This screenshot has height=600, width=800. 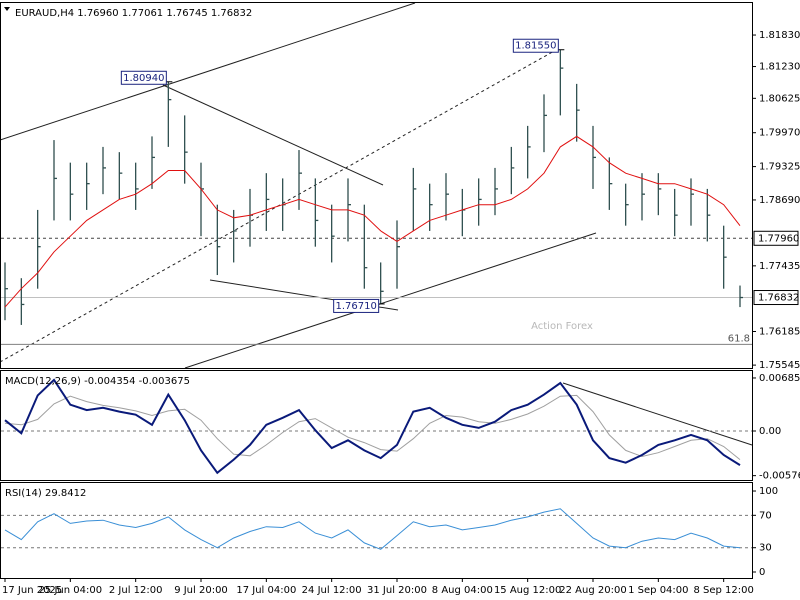 What do you see at coordinates (397, 590) in the screenshot?
I see `x-tick-label: 31 Jul 20:00` at bounding box center [397, 590].